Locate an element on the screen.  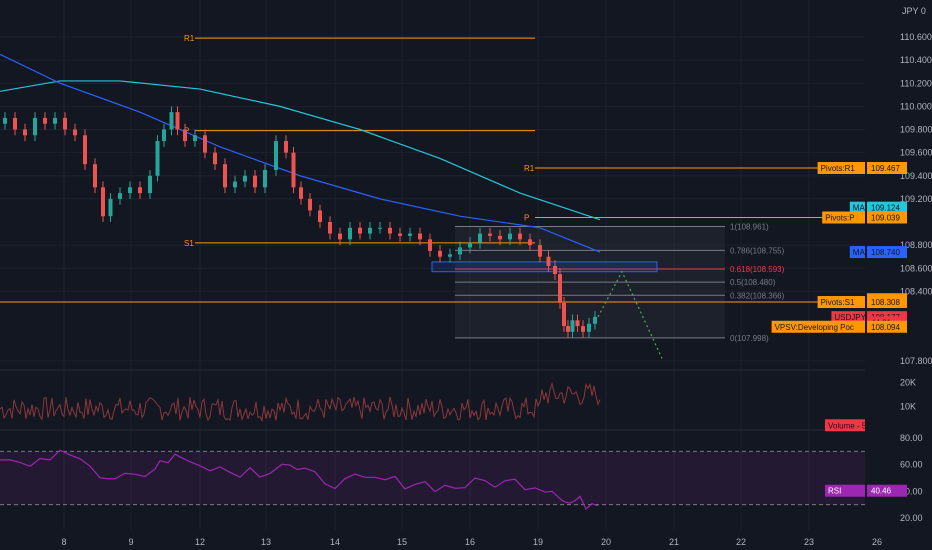
price-tick-label: 110.200 is located at coordinates (916, 83).